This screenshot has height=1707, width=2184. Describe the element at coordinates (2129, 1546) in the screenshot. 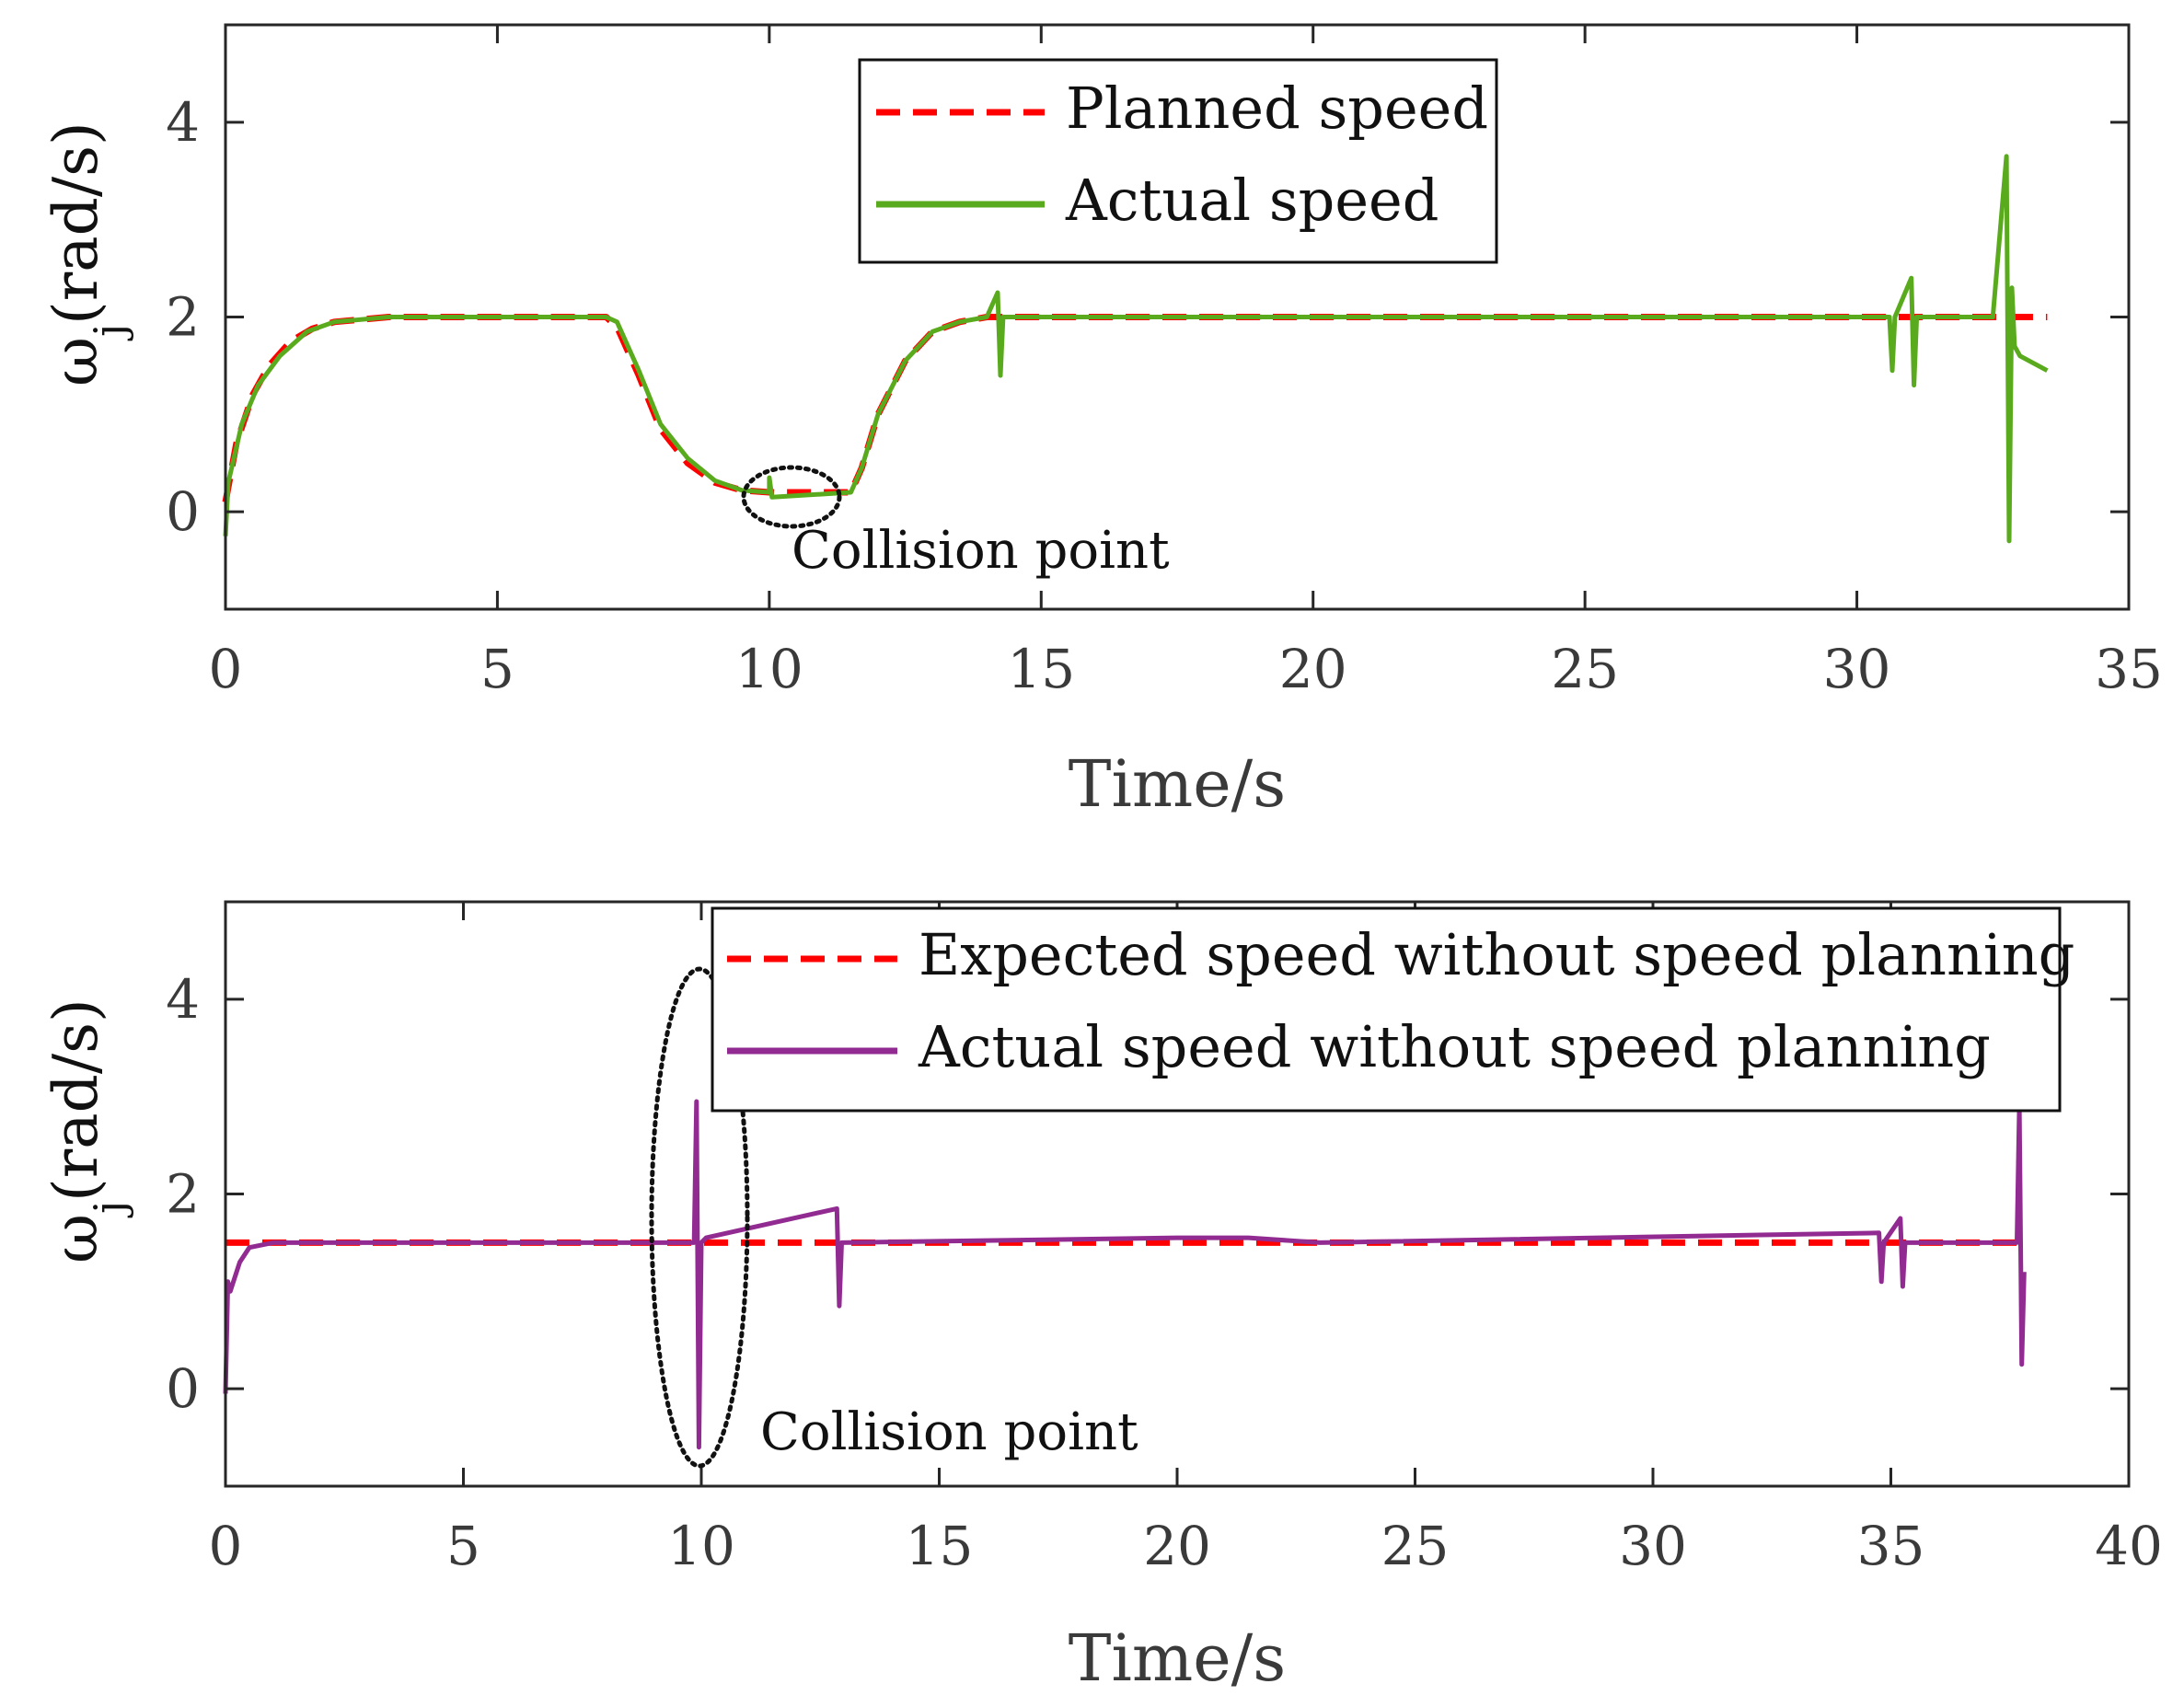

I see `bottom-chart-x-tick-label: 40` at that location.